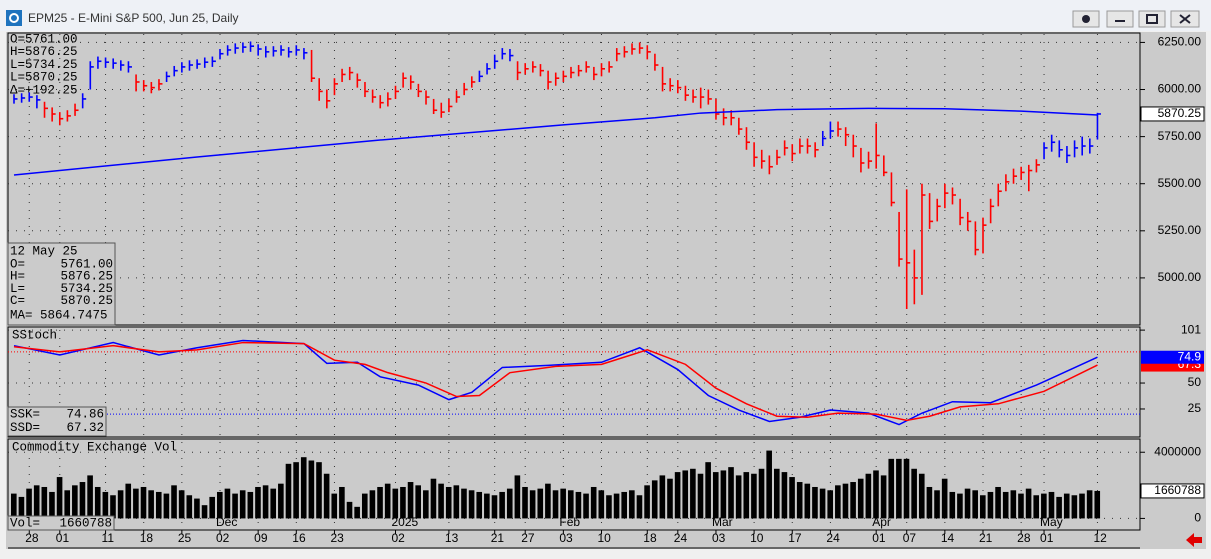 Image resolution: width=1211 pixels, height=559 pixels. I want to click on last-value-label: 1660788, so click(1177, 490).